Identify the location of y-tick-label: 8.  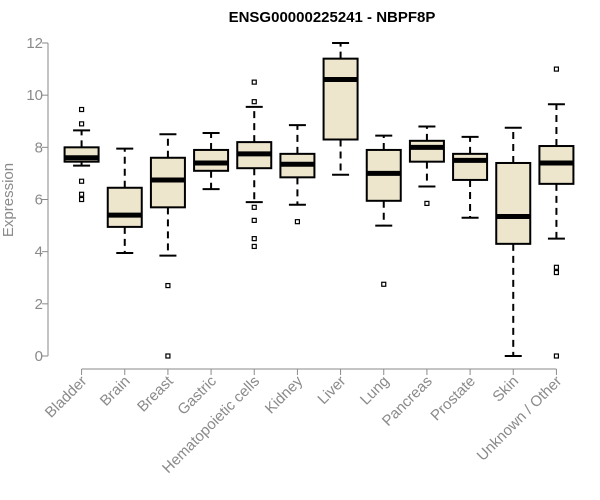
(39, 147).